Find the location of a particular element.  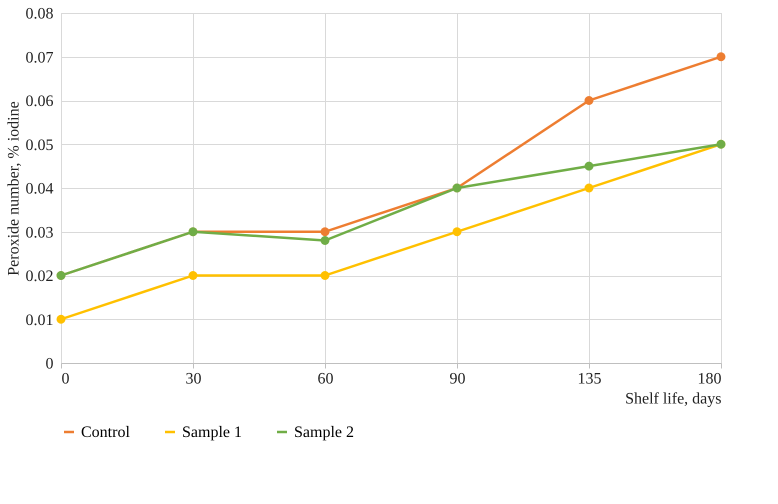

y-tick-label: 0.08 is located at coordinates (40, 14).